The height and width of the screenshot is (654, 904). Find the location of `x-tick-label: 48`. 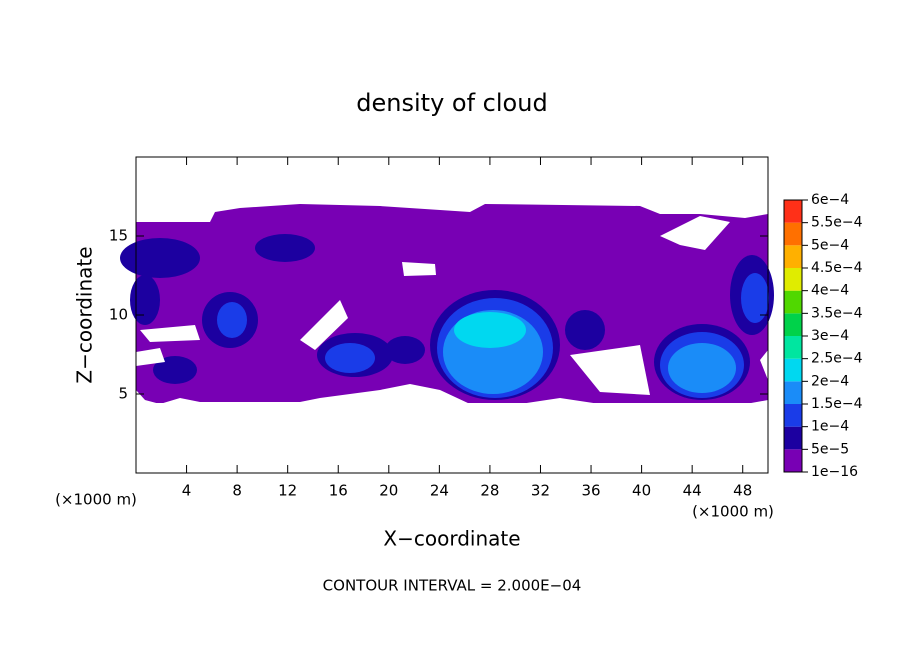

x-tick-label: 48 is located at coordinates (742, 491).